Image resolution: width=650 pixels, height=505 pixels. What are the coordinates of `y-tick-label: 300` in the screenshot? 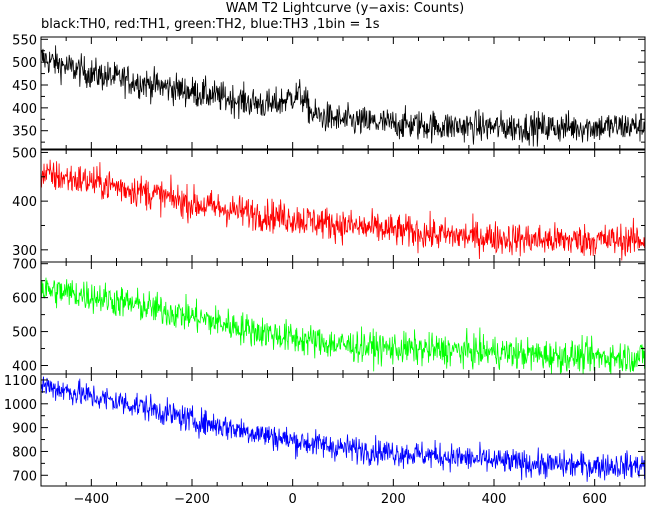 It's located at (24, 251).